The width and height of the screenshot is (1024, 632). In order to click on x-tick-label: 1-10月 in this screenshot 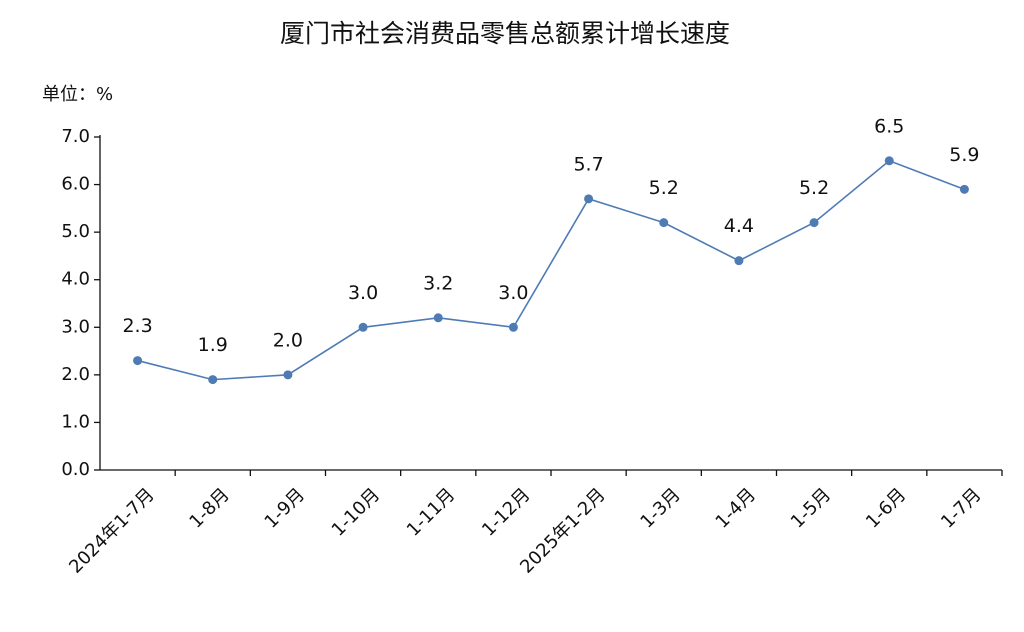, I will do `click(356, 512)`.